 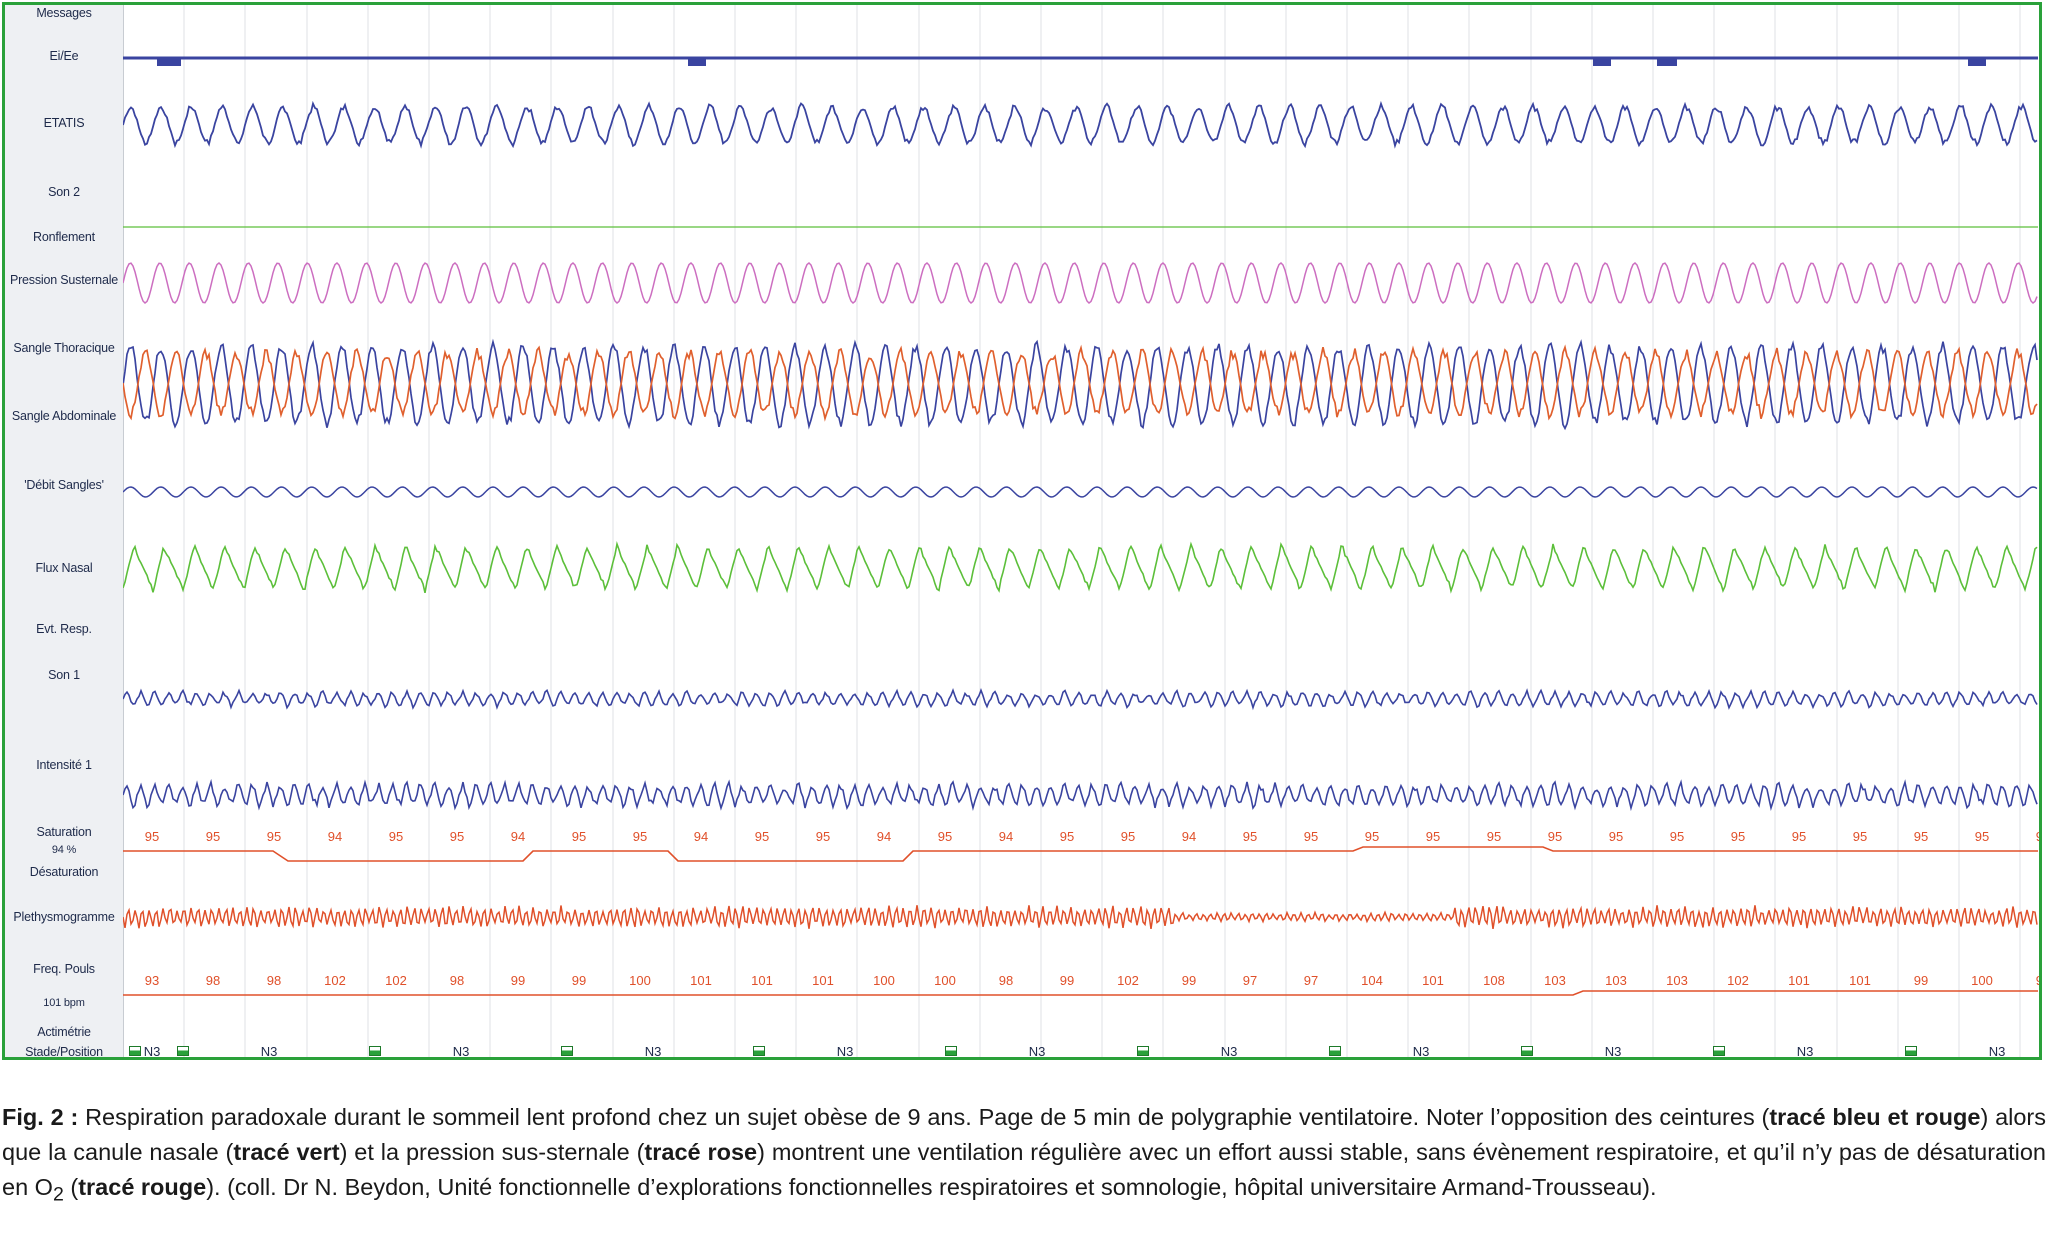 What do you see at coordinates (64, 123) in the screenshot?
I see `label-etatis: ETATIS` at bounding box center [64, 123].